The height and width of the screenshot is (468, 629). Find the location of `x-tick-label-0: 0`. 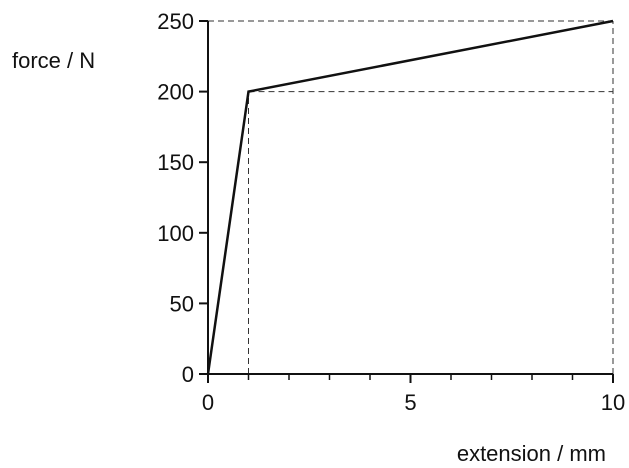

x-tick-label-0: 0 is located at coordinates (208, 402).